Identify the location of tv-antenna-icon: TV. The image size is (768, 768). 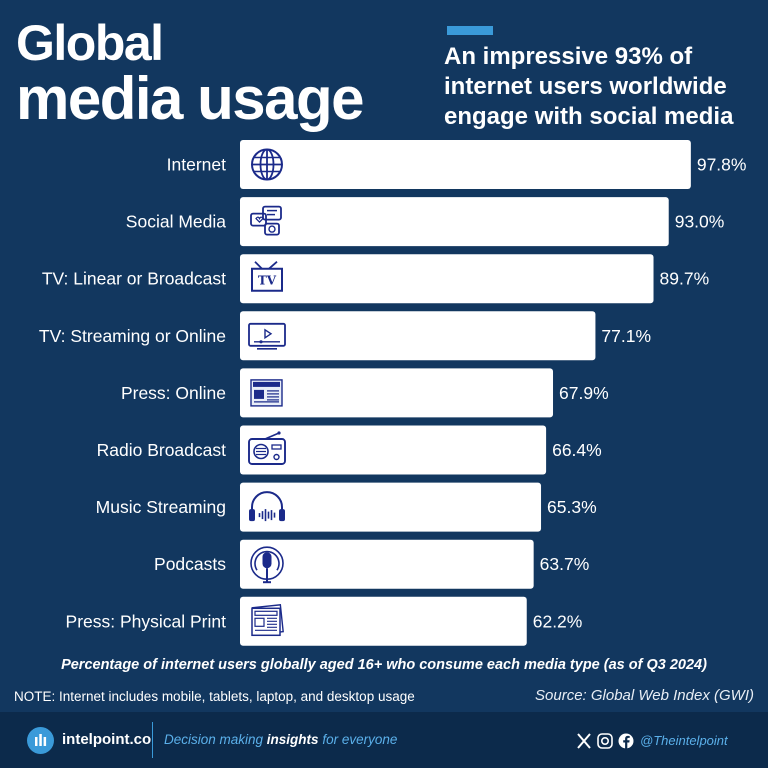
(267, 276).